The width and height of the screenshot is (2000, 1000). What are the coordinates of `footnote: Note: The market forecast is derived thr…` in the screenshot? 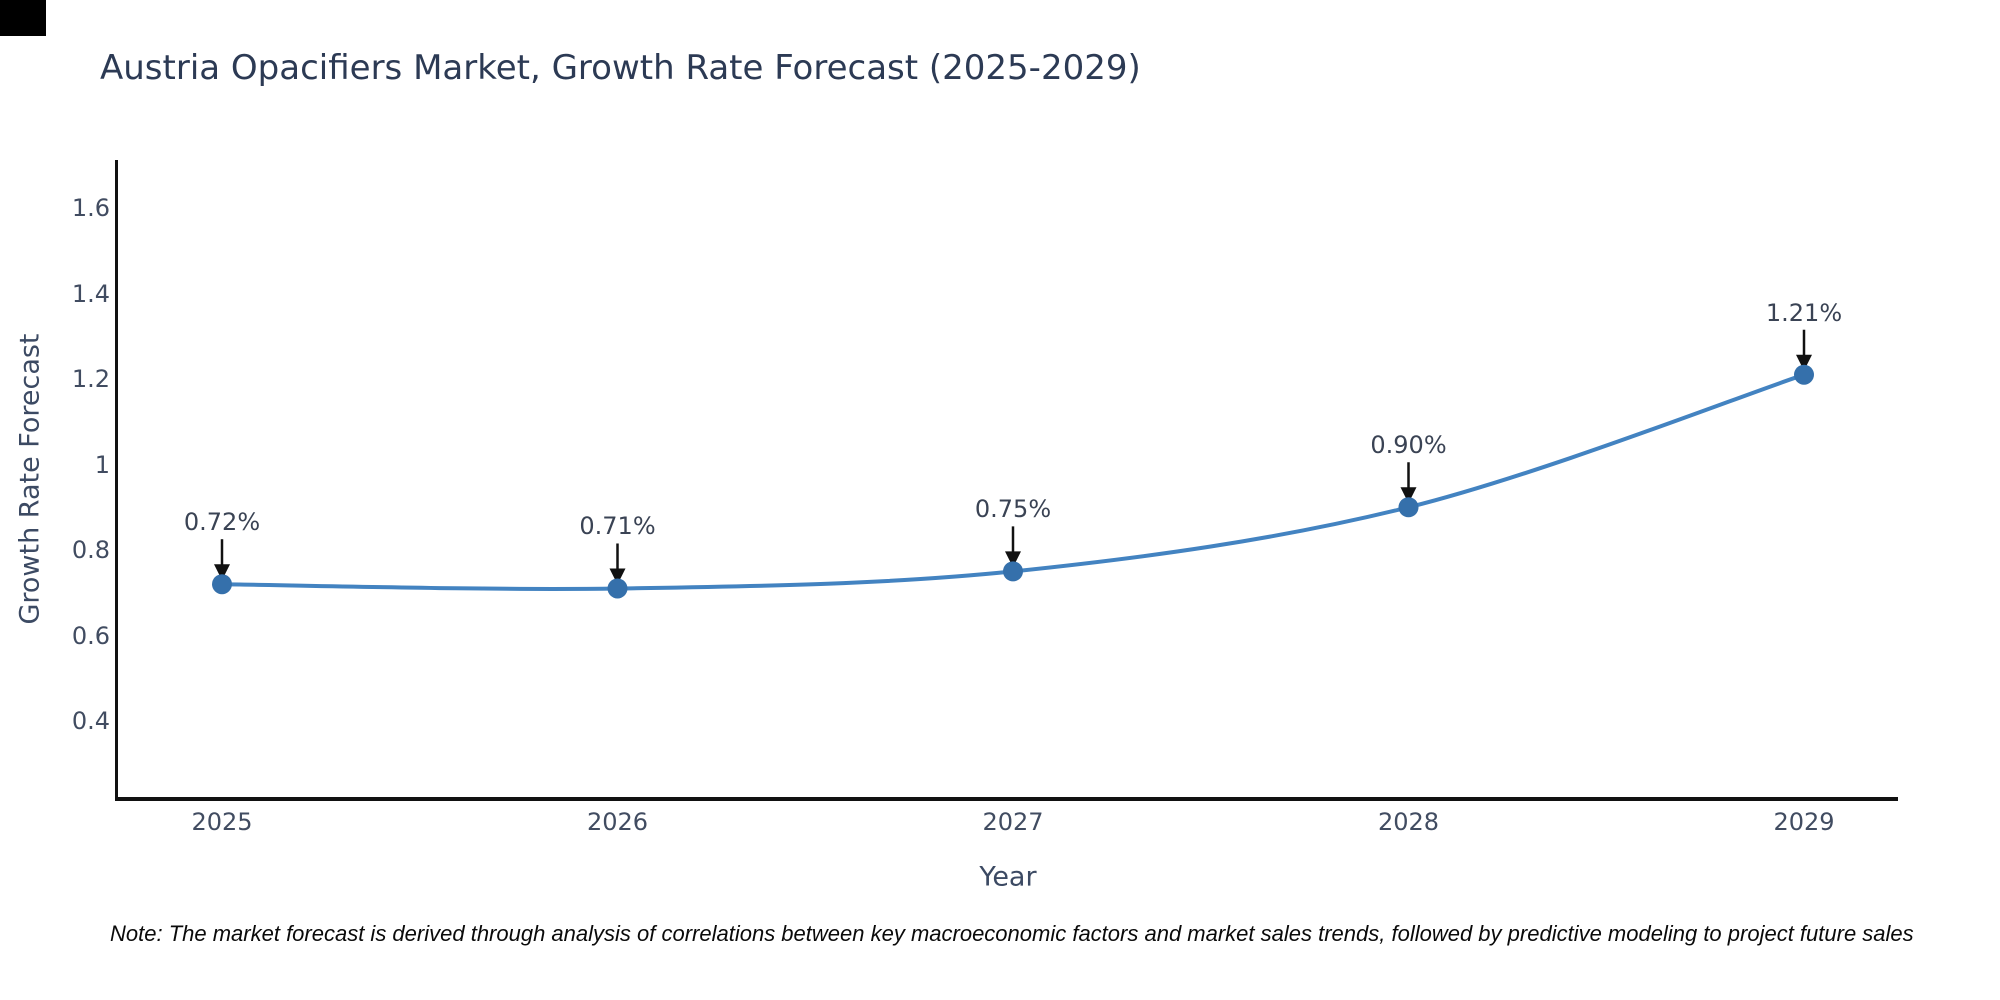 It's located at (1012, 933).